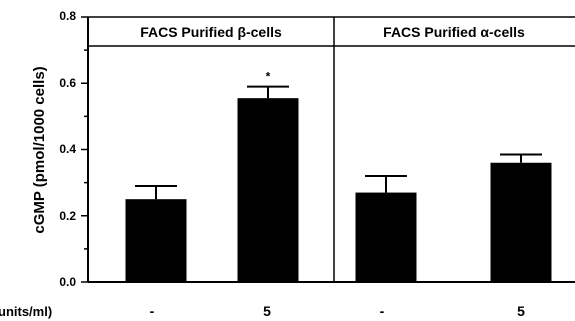 This screenshot has width=575, height=321. What do you see at coordinates (454, 32) in the screenshot?
I see `panel-title-alpha: FACS Purified α-cells` at bounding box center [454, 32].